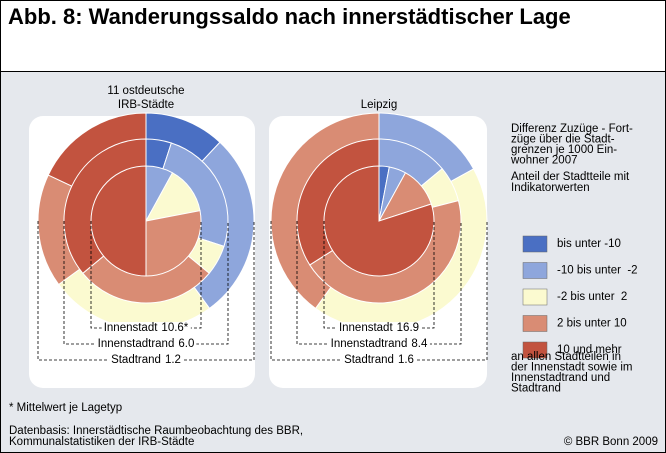 This screenshot has width=666, height=453. I want to click on ring-mean: 16.9, so click(408, 328).